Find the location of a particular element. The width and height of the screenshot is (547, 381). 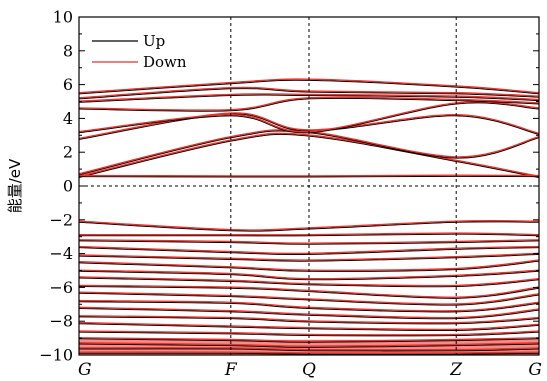

x-tick-label-2: Q is located at coordinates (309, 370).